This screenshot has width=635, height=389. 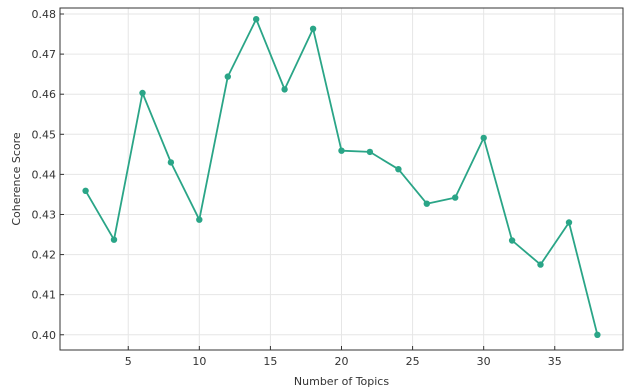 I want to click on y-tick-label: 0.48, so click(x=44, y=14).